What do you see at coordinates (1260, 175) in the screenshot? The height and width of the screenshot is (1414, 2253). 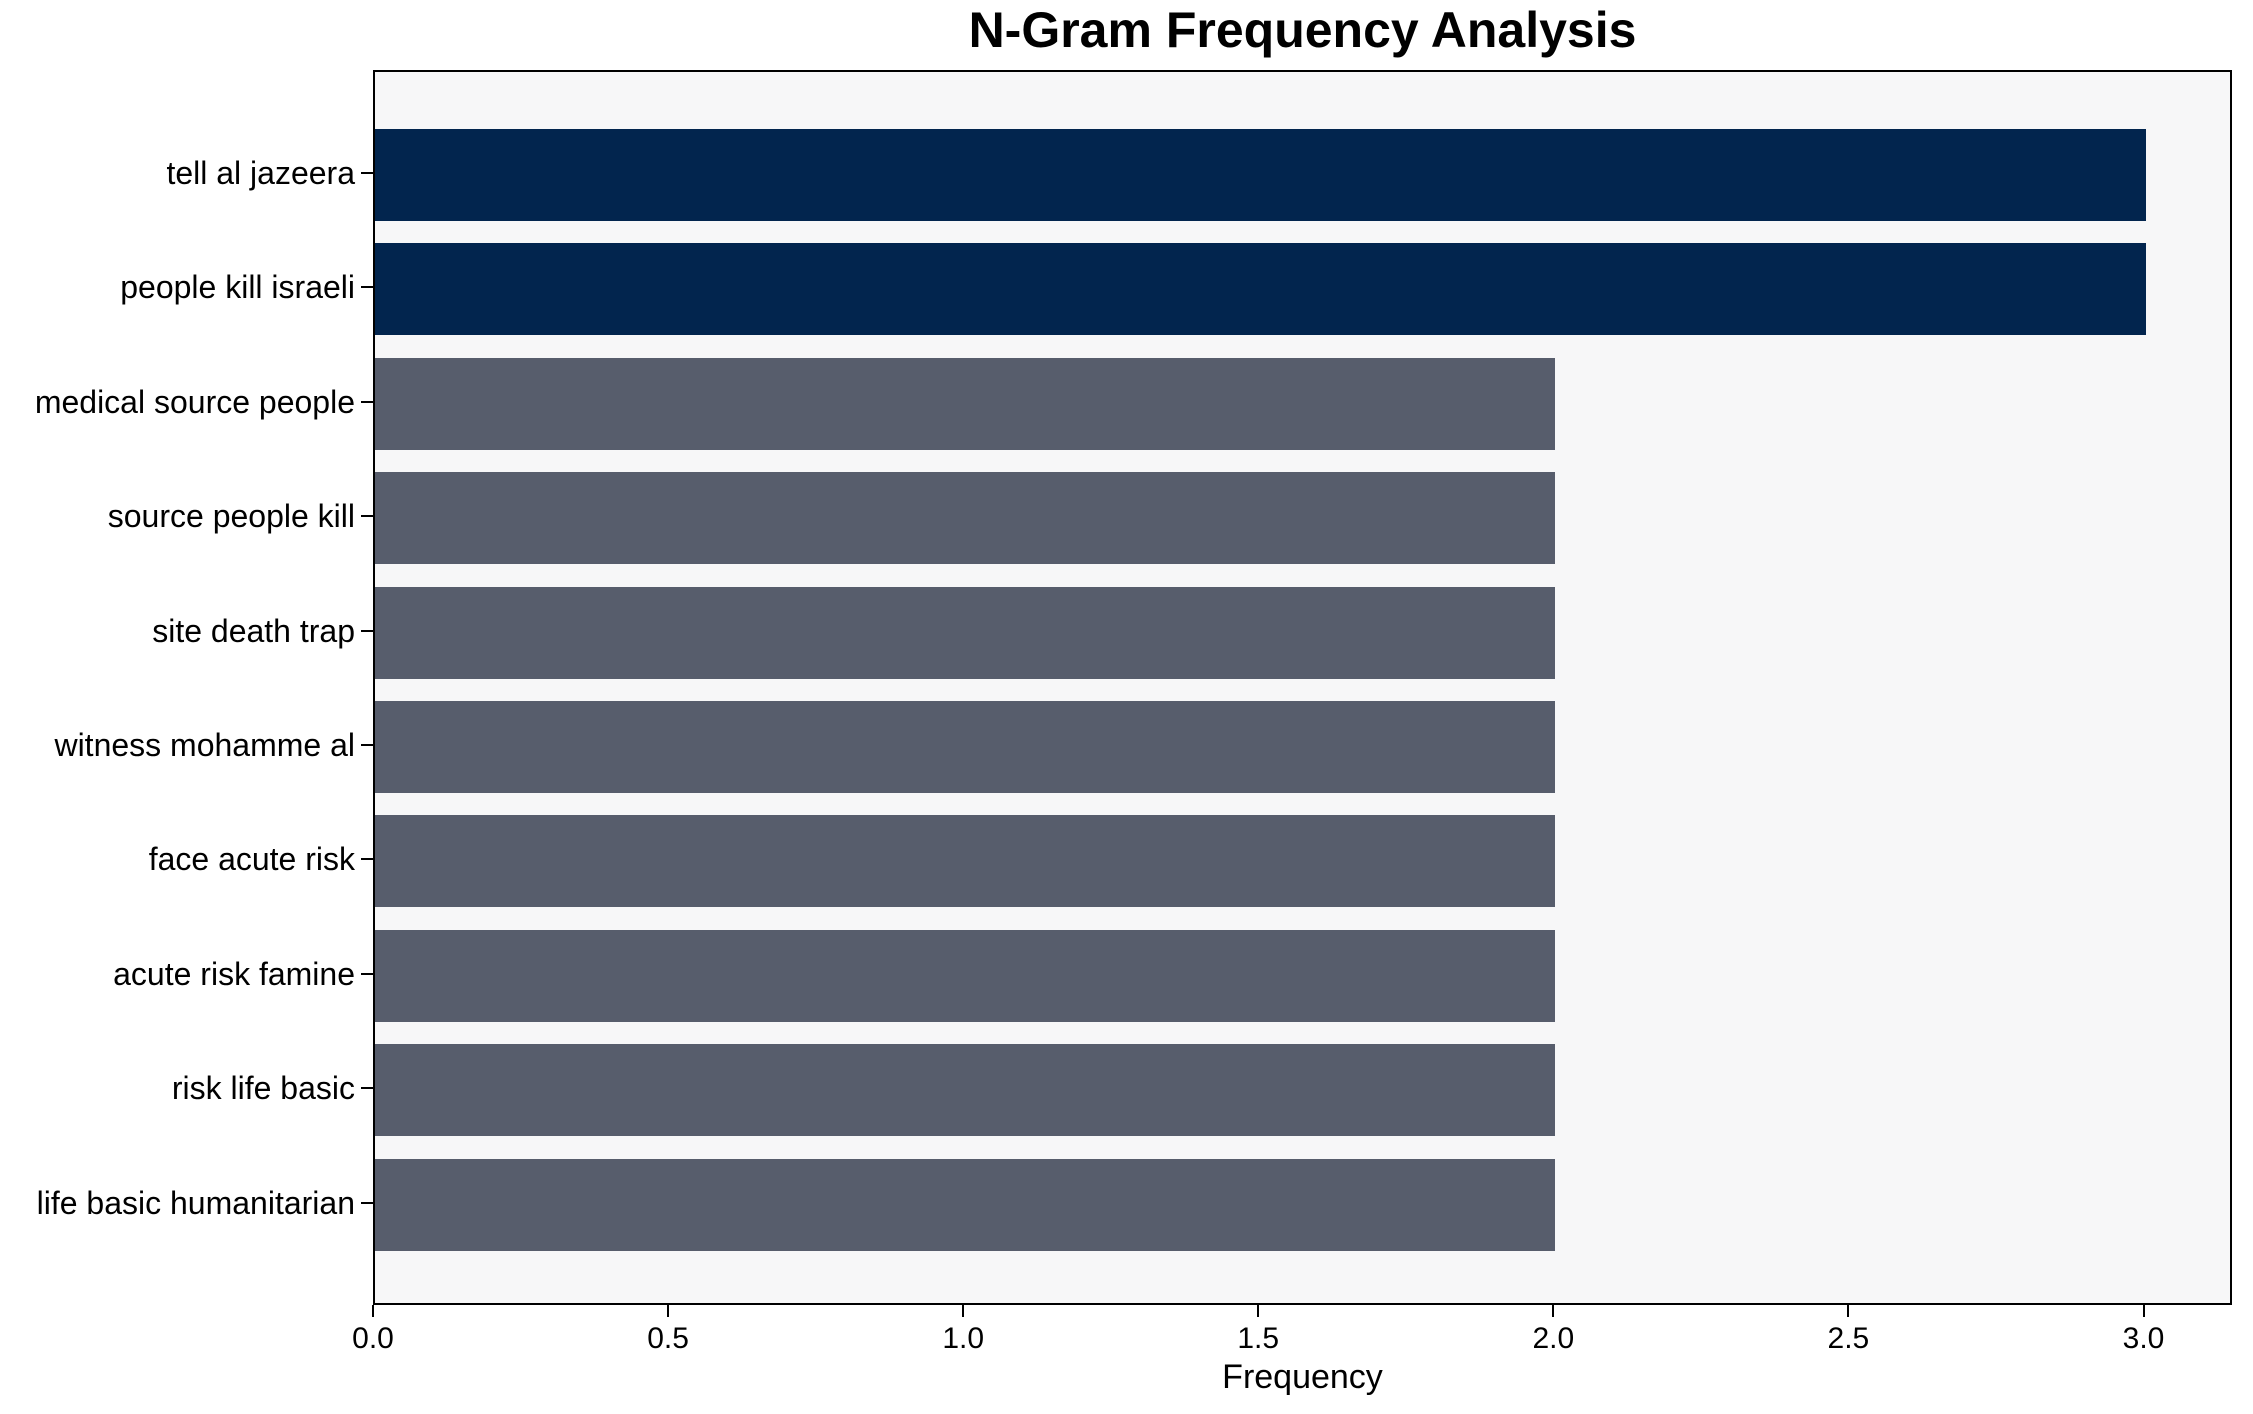 I see `bar-tell-al-jazeera` at bounding box center [1260, 175].